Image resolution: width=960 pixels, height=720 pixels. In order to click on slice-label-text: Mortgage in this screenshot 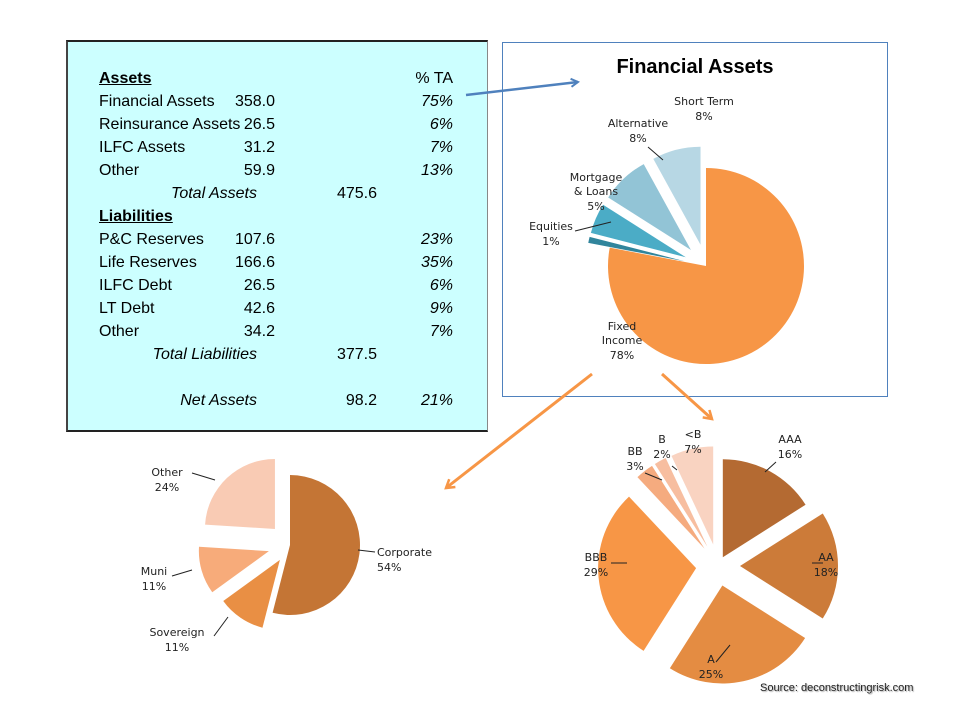, I will do `click(596, 177)`.